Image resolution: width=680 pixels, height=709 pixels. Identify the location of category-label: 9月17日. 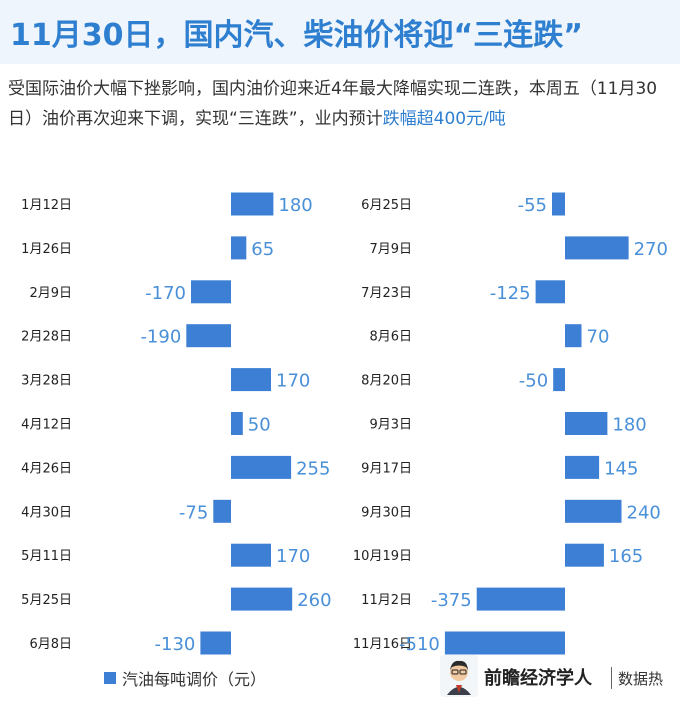
(386, 468).